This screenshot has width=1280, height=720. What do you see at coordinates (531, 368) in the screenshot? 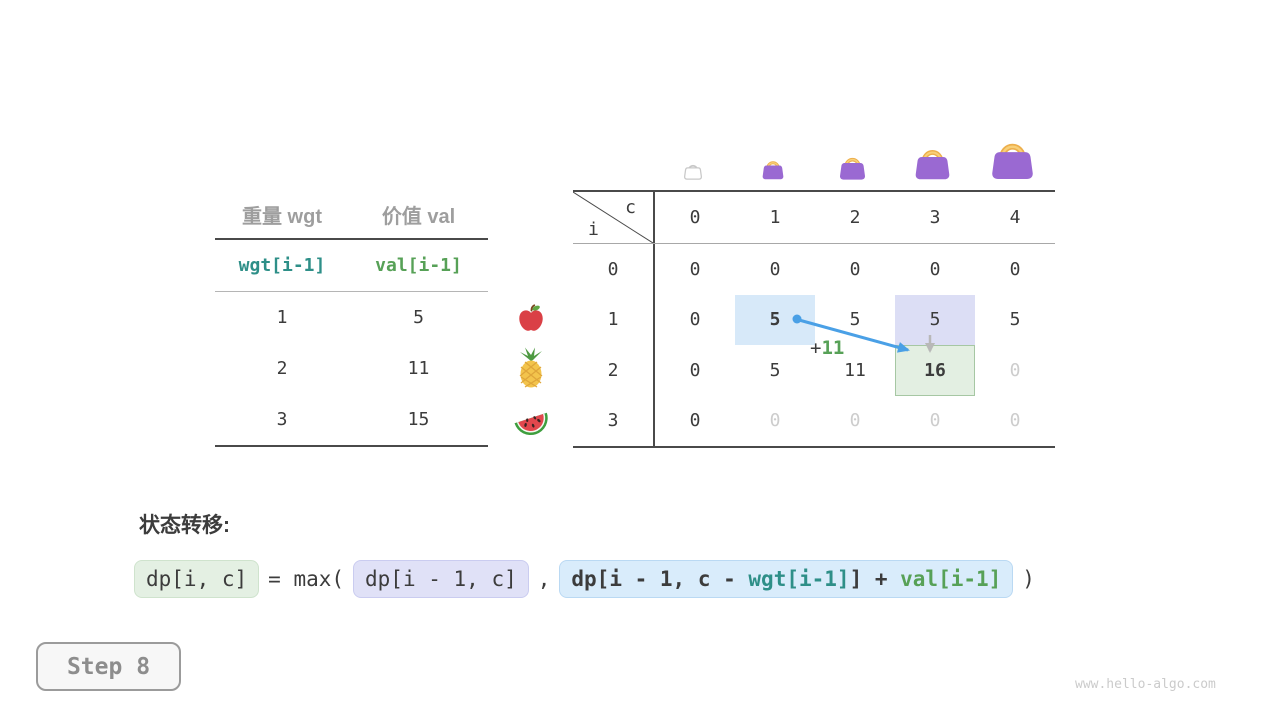
I see `pineapple-icon` at bounding box center [531, 368].